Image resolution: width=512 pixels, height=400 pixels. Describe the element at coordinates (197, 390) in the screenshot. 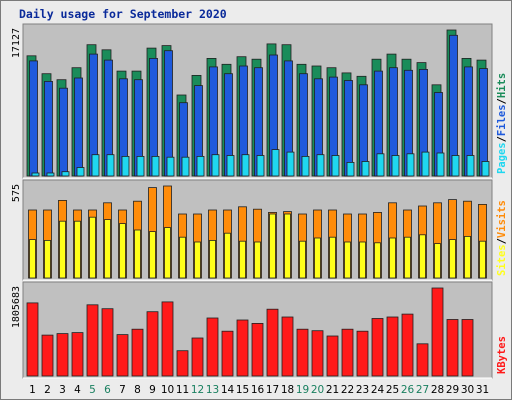

I see `x-tick-label-day-12: 12` at that location.